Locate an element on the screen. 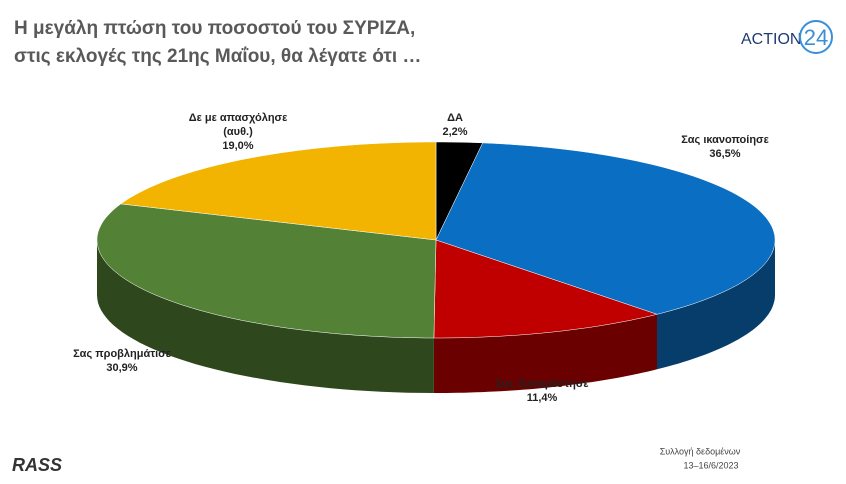 This screenshot has width=846, height=484. category-label: Δε με απασχόλησε (αυθ.) is located at coordinates (238, 125).